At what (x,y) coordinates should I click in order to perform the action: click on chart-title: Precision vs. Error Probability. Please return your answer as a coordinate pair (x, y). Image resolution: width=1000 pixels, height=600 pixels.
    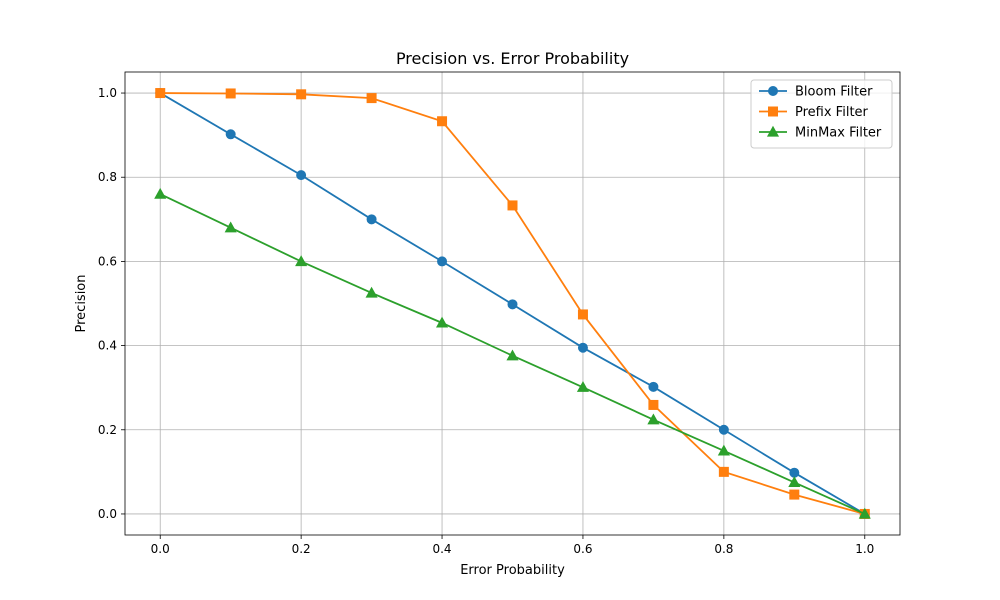
    Looking at the image, I should click on (512, 58).